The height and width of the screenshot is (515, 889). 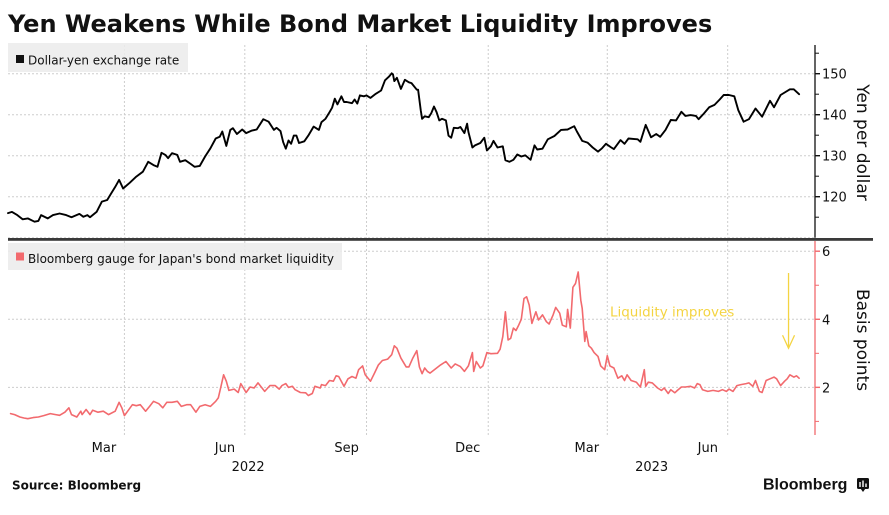 I want to click on legend-liquidity-box, so click(x=175, y=256).